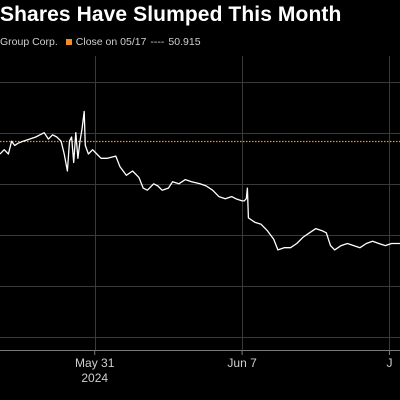 The image size is (400, 400). Describe the element at coordinates (29, 42) in the screenshot. I see `legend-series-label: Group Corp.` at that location.